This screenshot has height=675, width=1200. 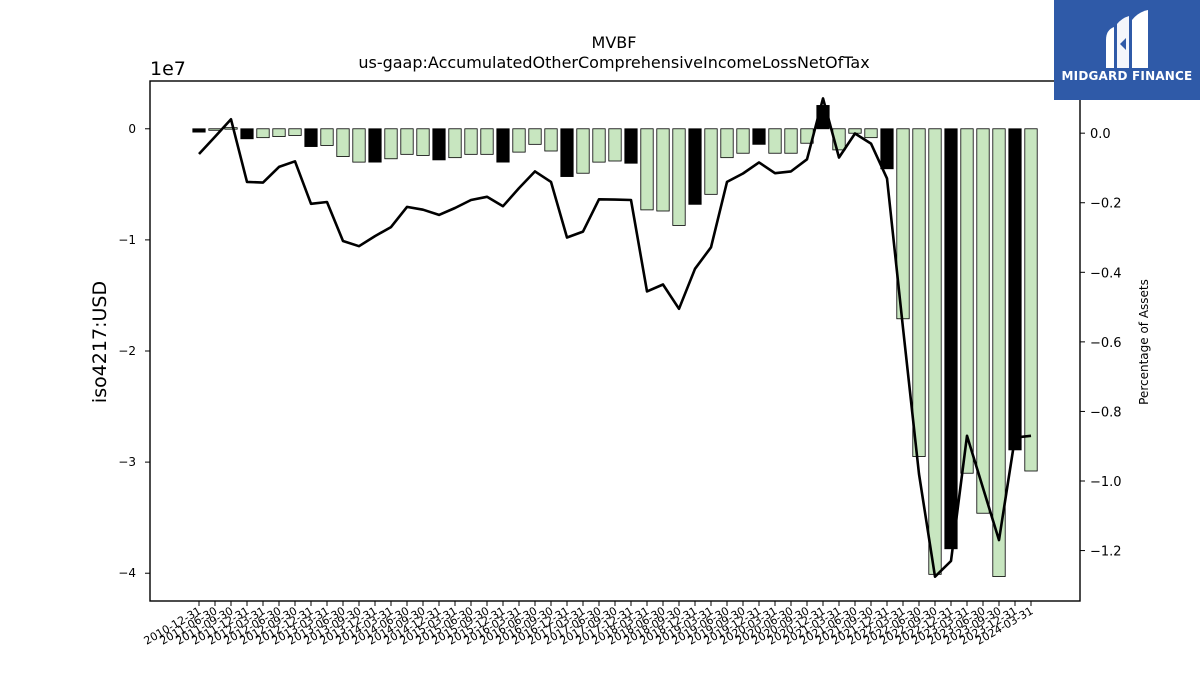 I want to click on logo-mark-icon, so click(x=1127, y=39).